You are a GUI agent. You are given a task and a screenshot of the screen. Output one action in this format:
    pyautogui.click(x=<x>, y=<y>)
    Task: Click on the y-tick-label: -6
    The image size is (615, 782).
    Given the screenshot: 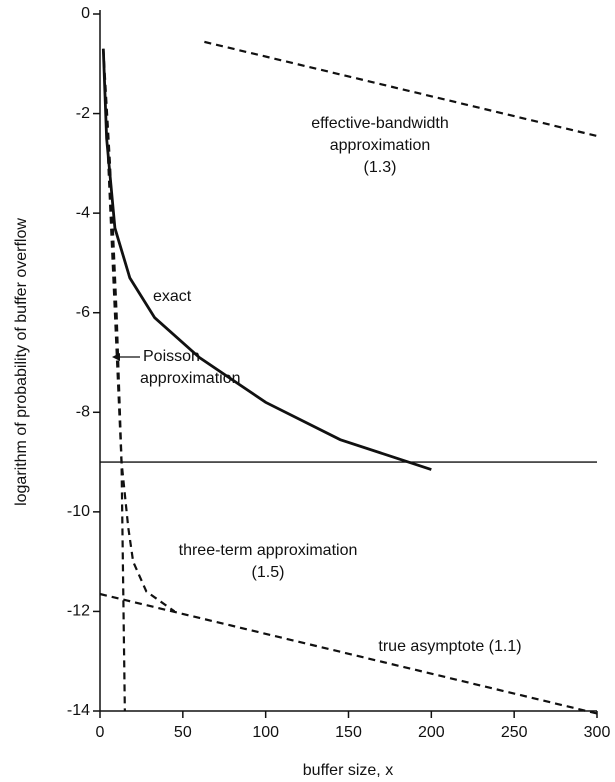 What is the action you would take?
    pyautogui.click(x=83, y=312)
    